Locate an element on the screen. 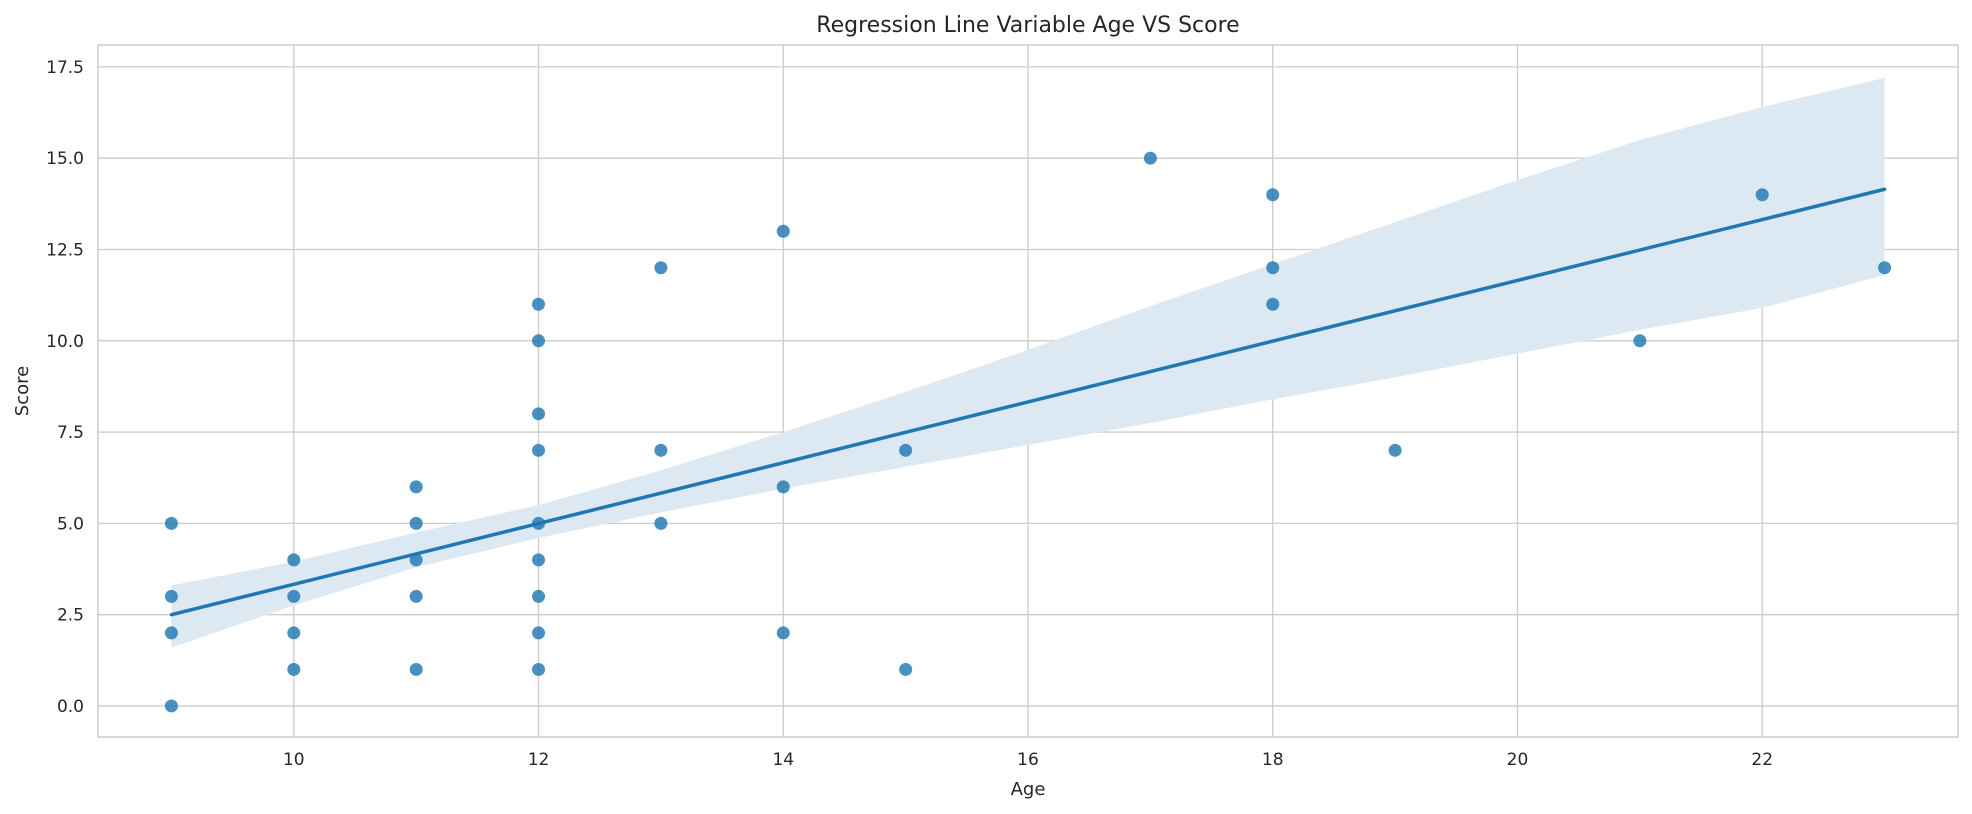 The width and height of the screenshot is (1972, 814). x-tick-label: 10 is located at coordinates (294, 760).